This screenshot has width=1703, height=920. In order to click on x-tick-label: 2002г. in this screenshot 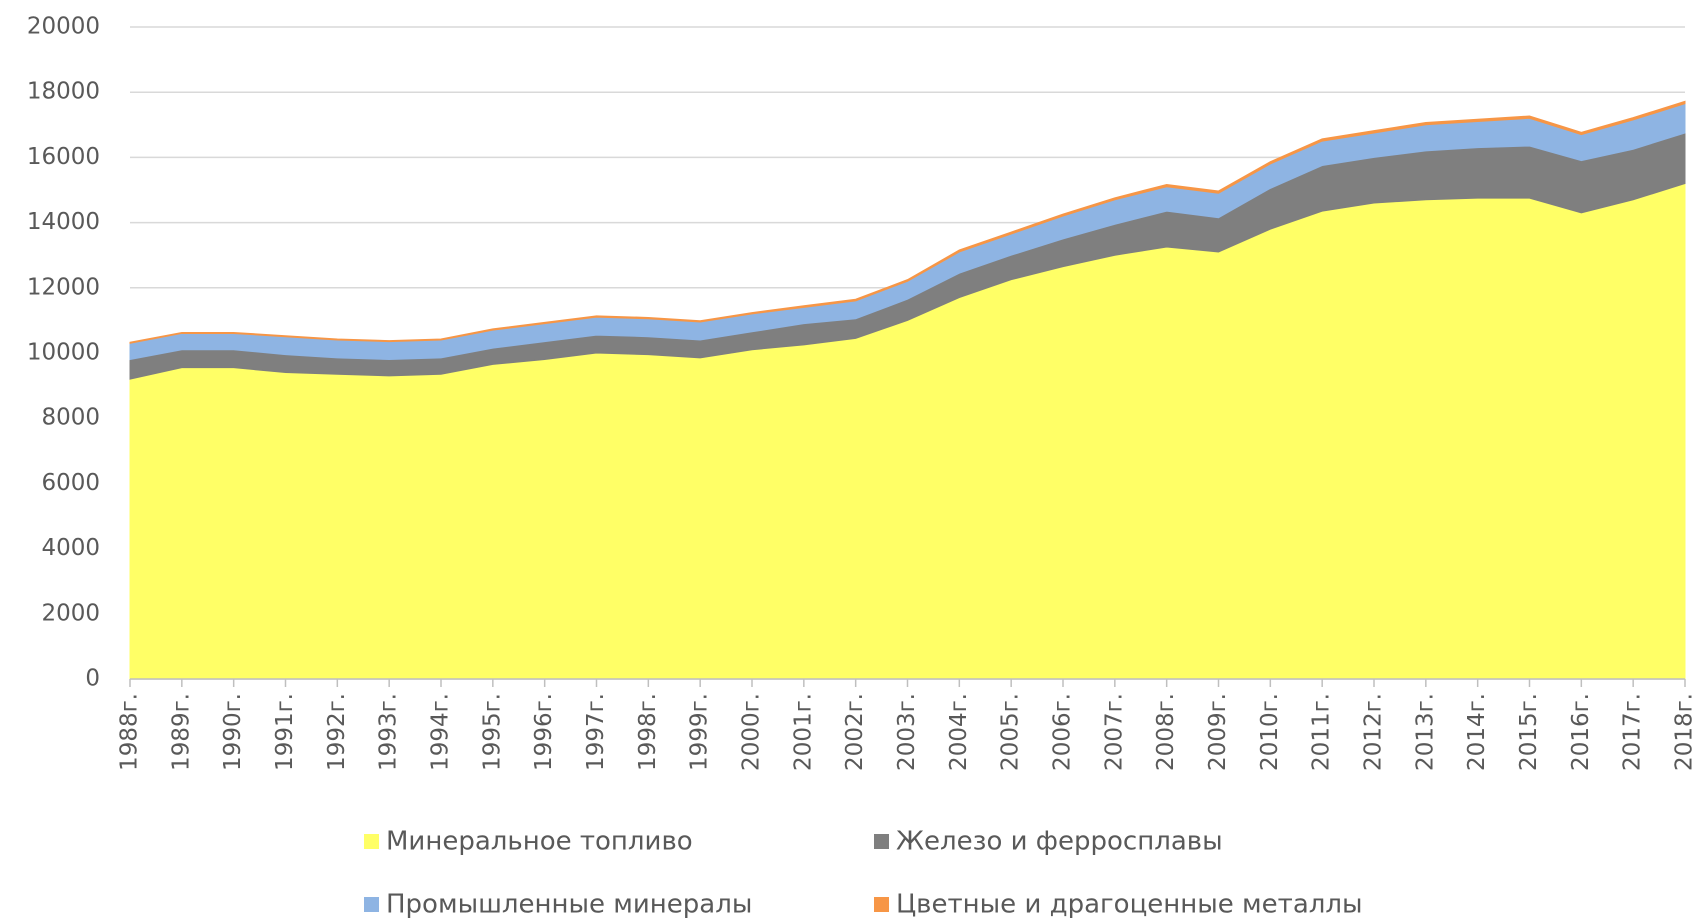, I will do `click(855, 732)`.